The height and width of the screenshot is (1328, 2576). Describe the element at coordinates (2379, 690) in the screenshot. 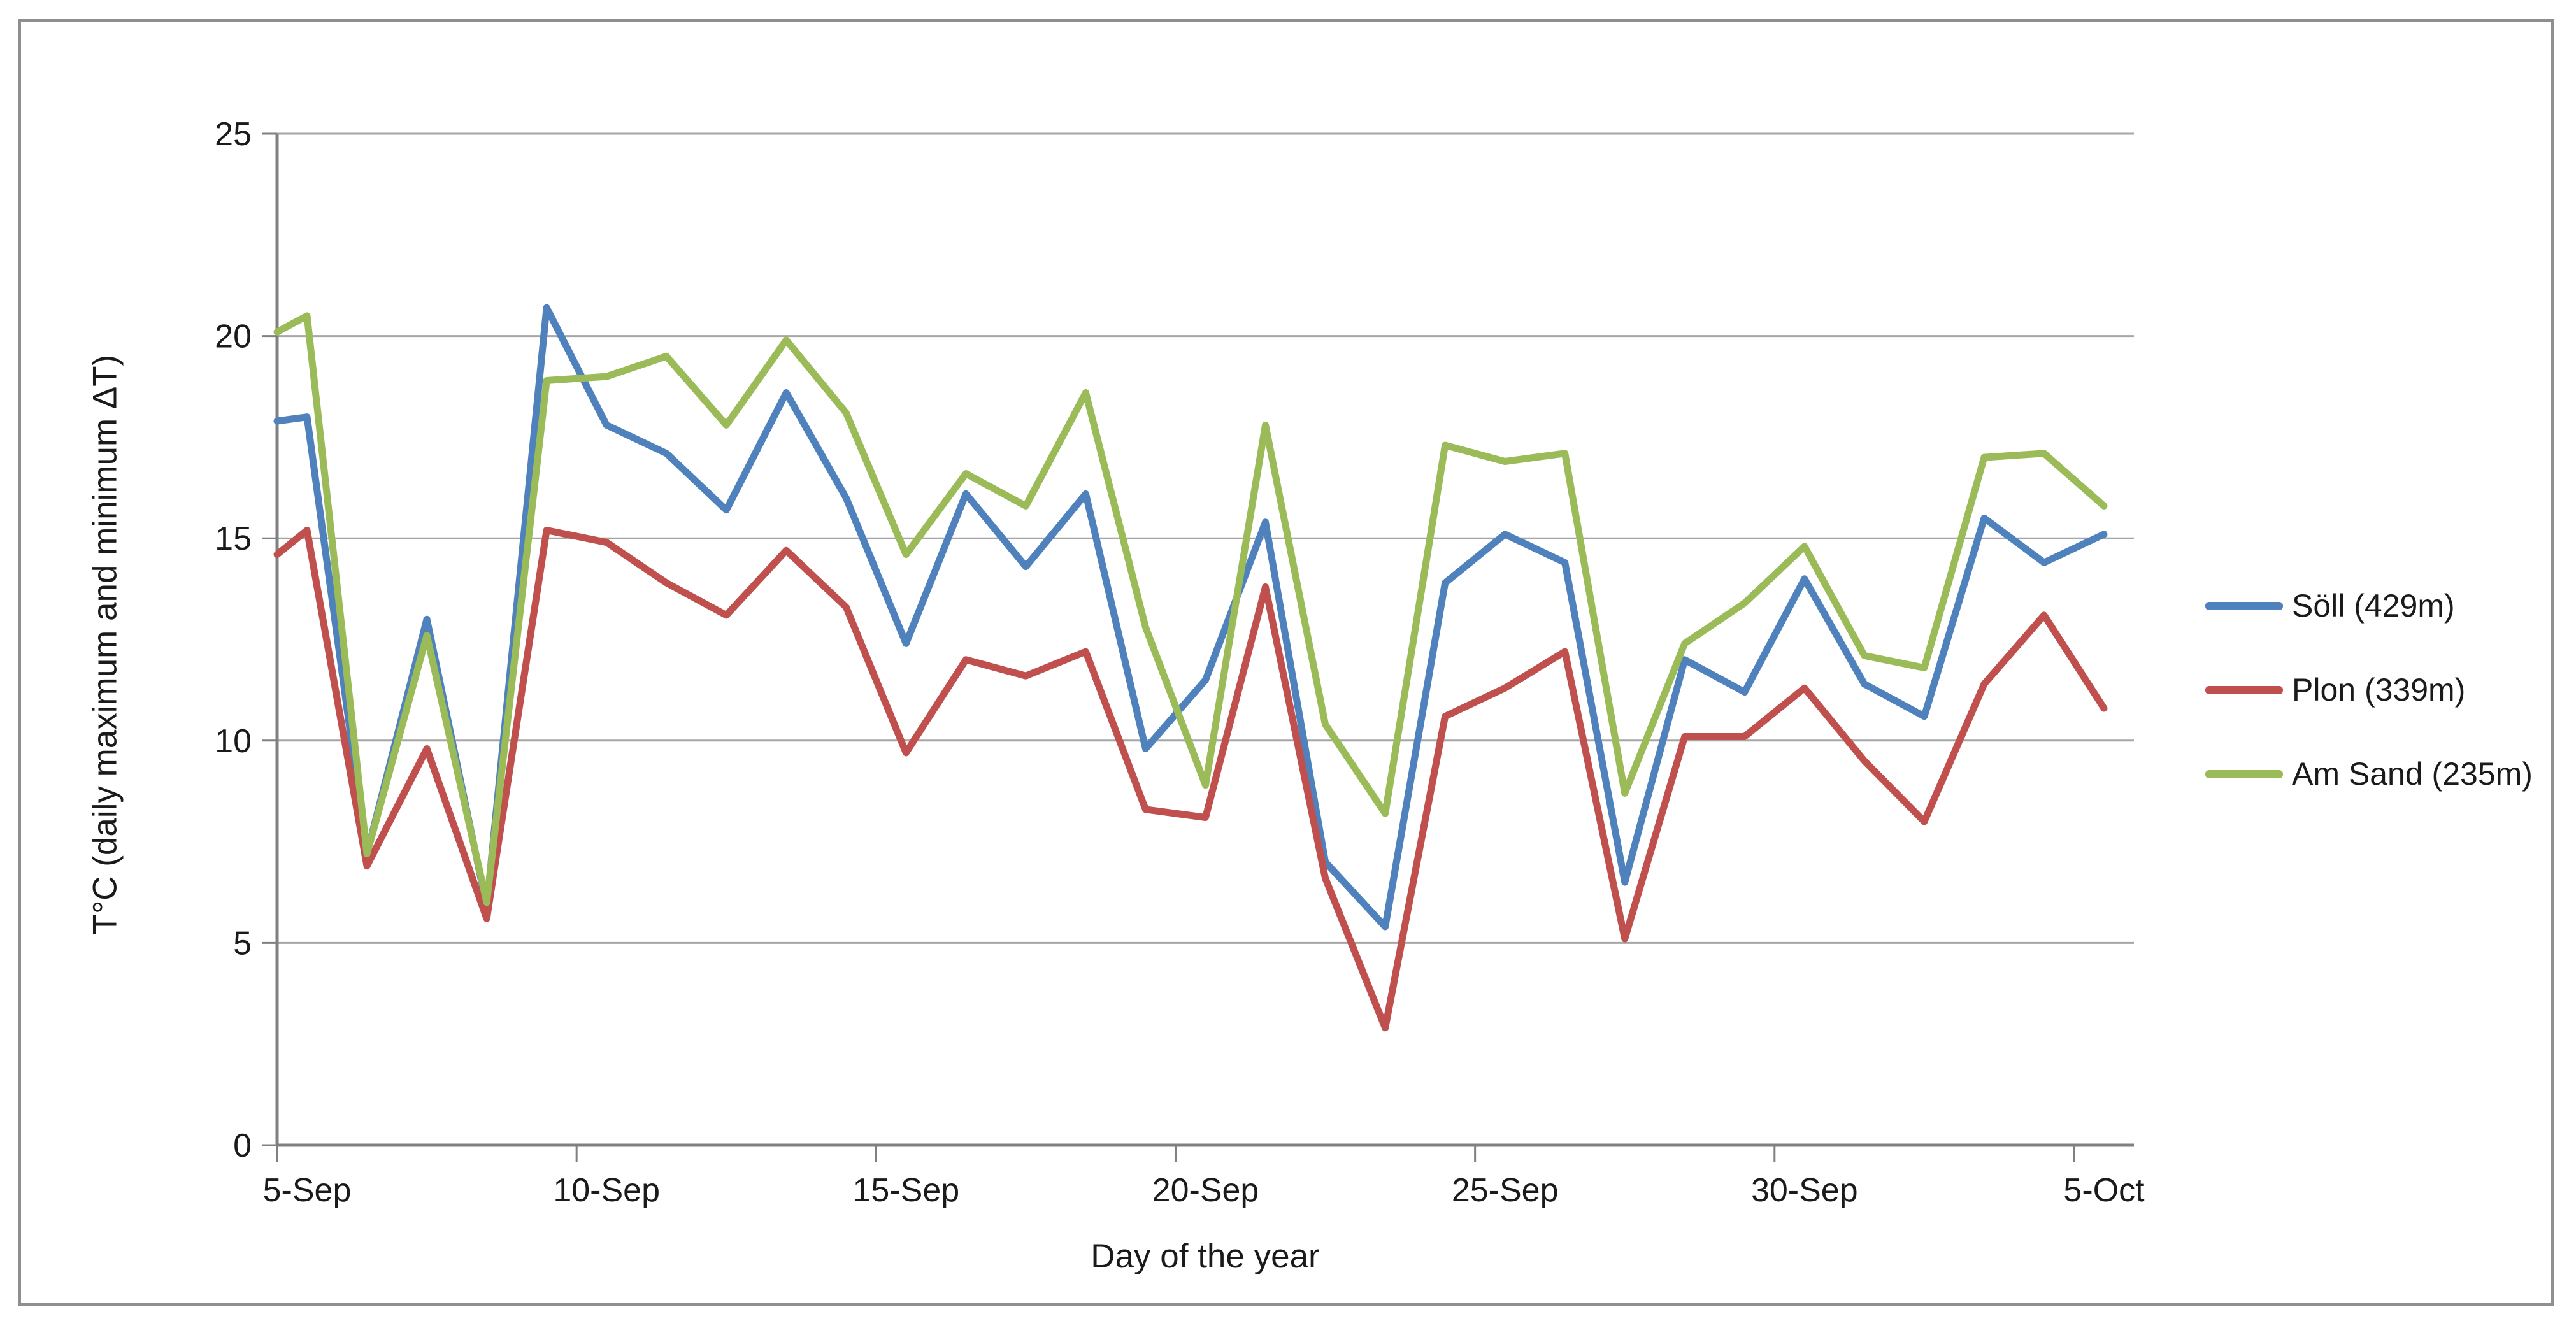

I see `legend-label-plon: Plon (339m)` at that location.